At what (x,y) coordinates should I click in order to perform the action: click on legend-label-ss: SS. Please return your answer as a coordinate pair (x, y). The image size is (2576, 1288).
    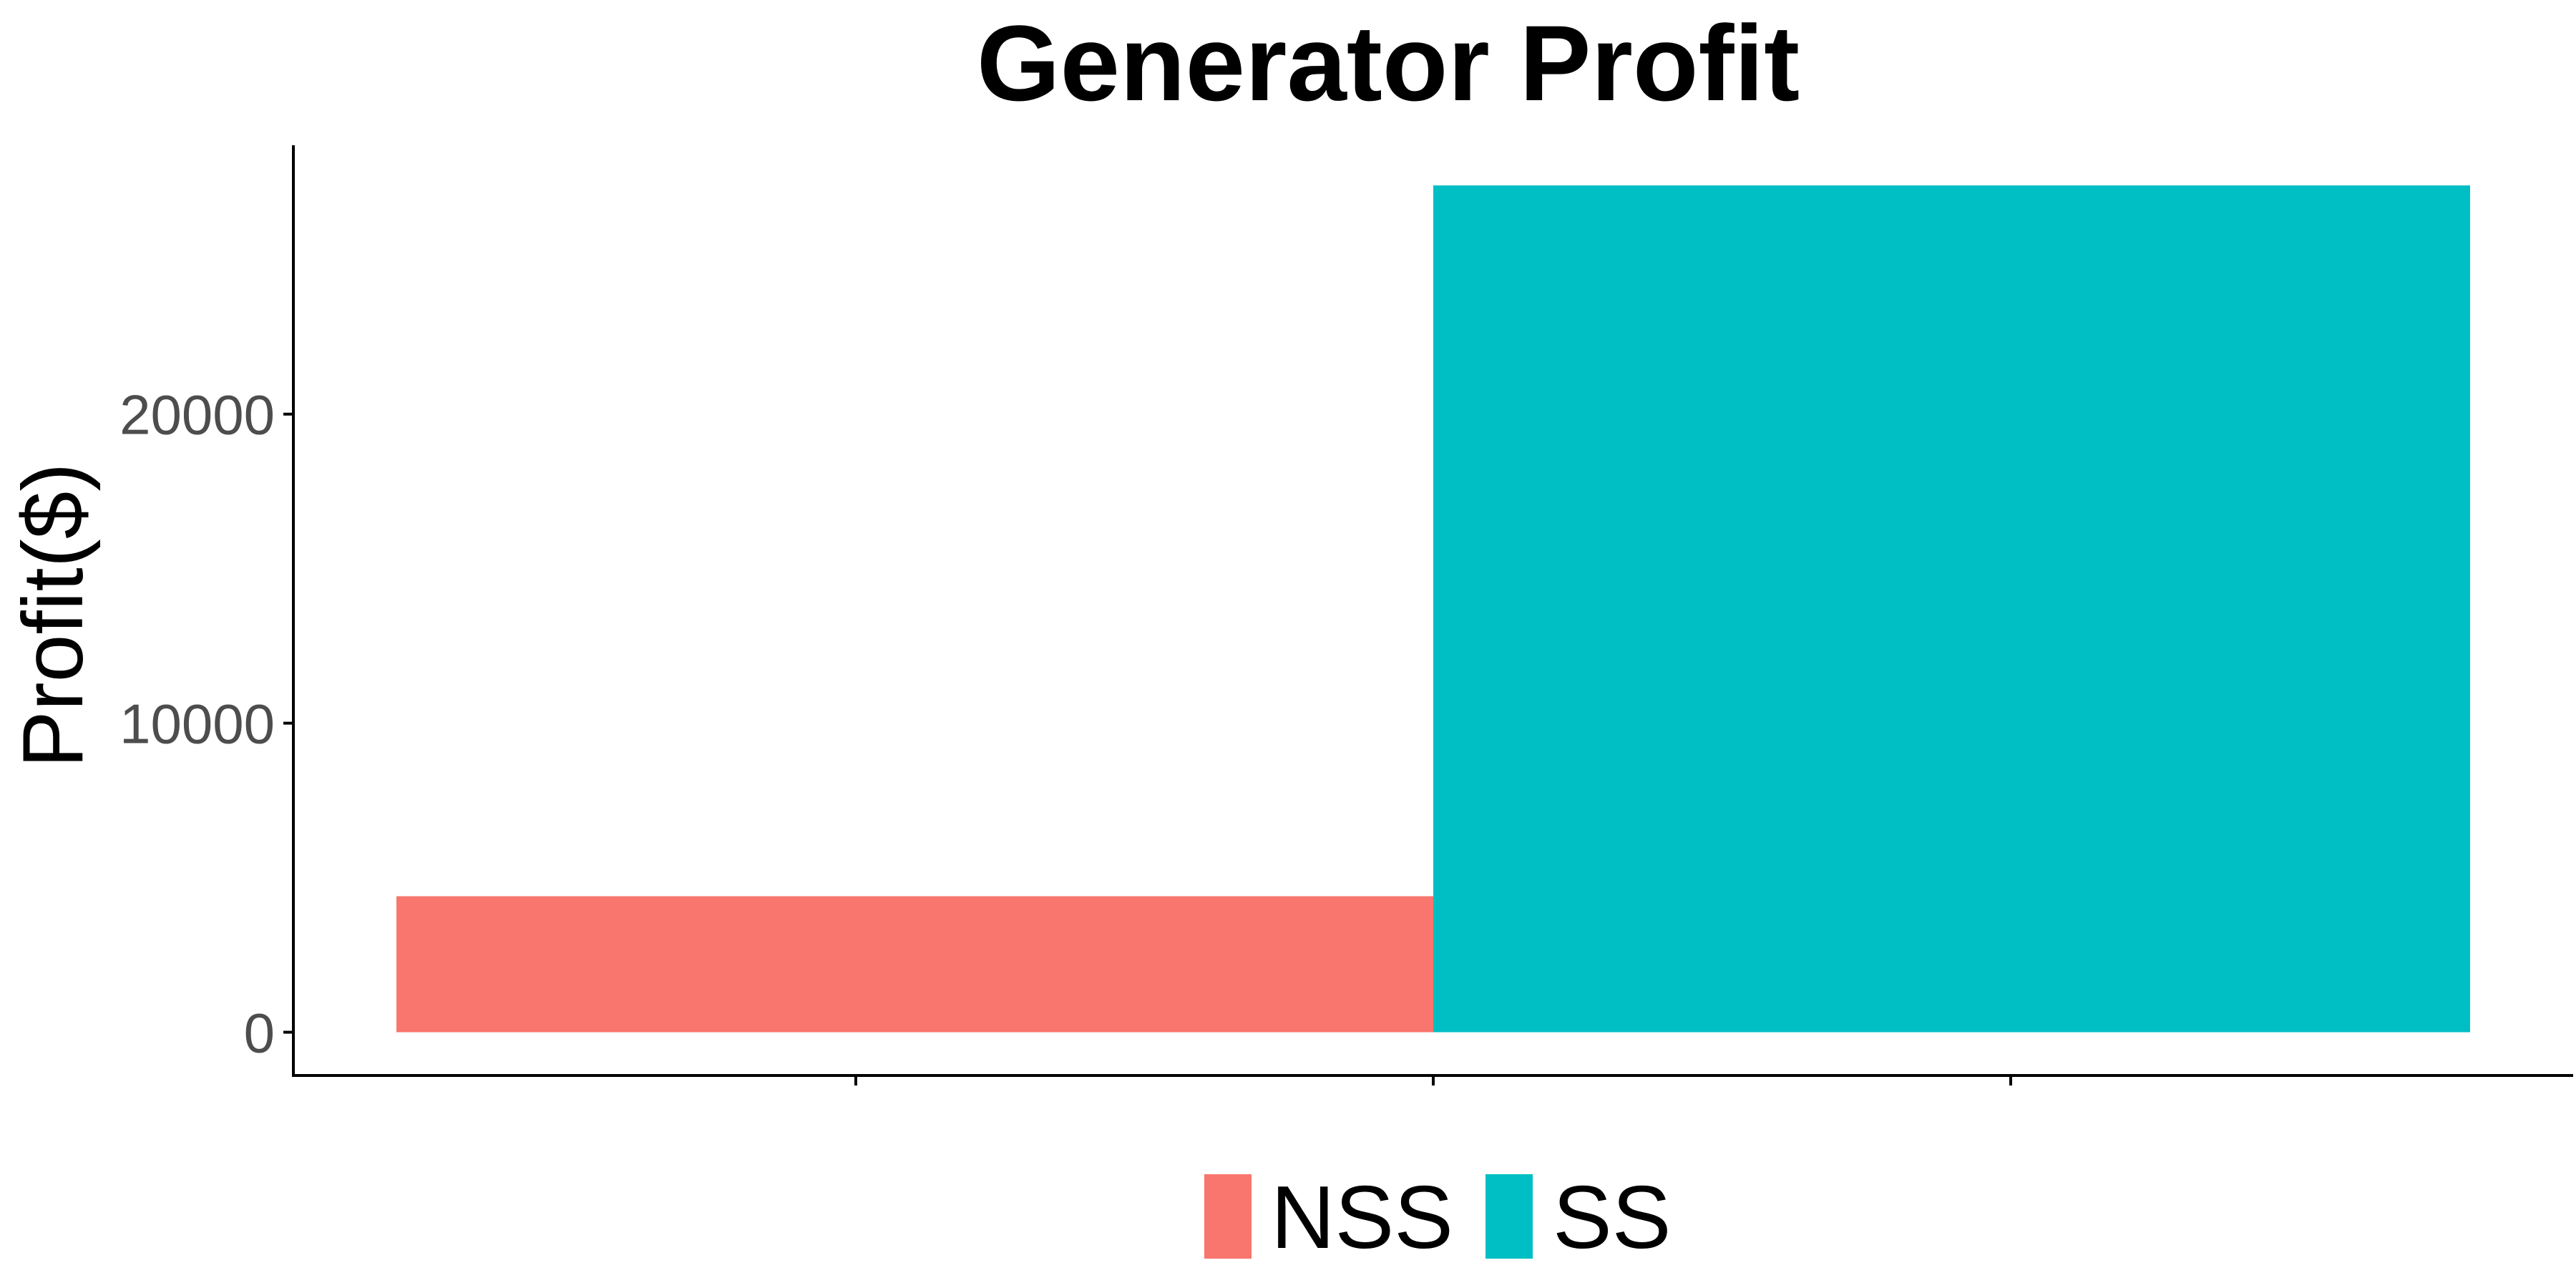
    Looking at the image, I should click on (1612, 1218).